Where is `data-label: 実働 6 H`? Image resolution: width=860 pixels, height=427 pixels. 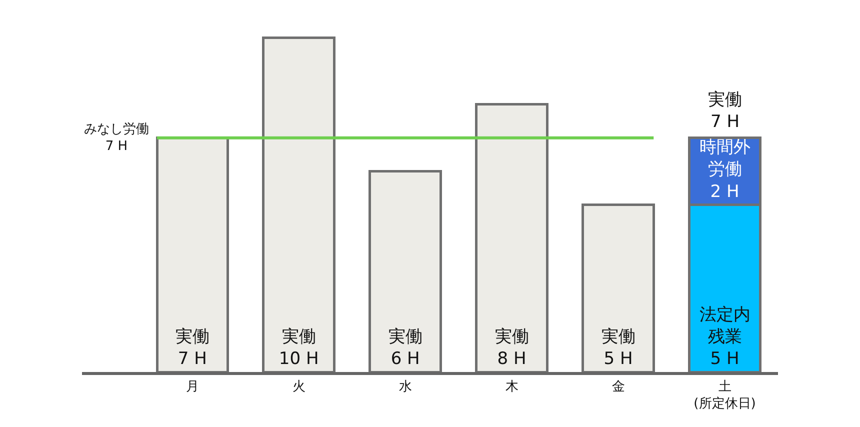
data-label: 実働 6 H is located at coordinates (405, 347).